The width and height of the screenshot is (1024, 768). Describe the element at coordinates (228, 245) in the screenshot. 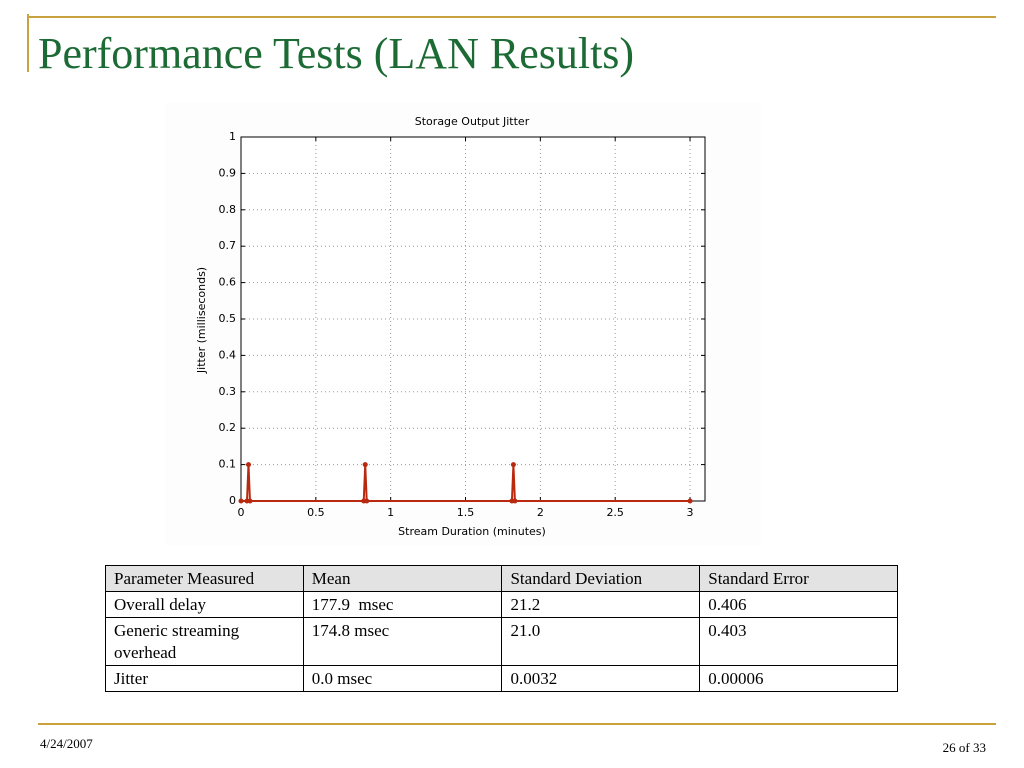

I see `y-tick-label: 0.7` at that location.